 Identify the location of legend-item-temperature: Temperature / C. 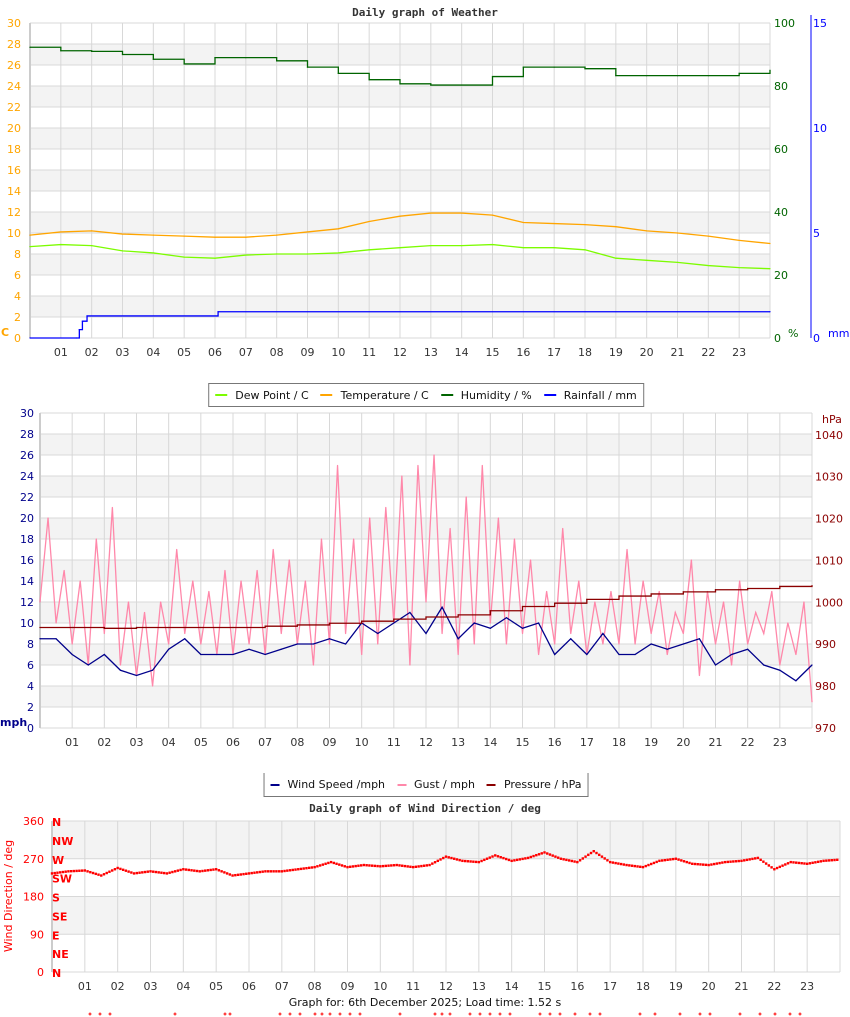
(374, 395).